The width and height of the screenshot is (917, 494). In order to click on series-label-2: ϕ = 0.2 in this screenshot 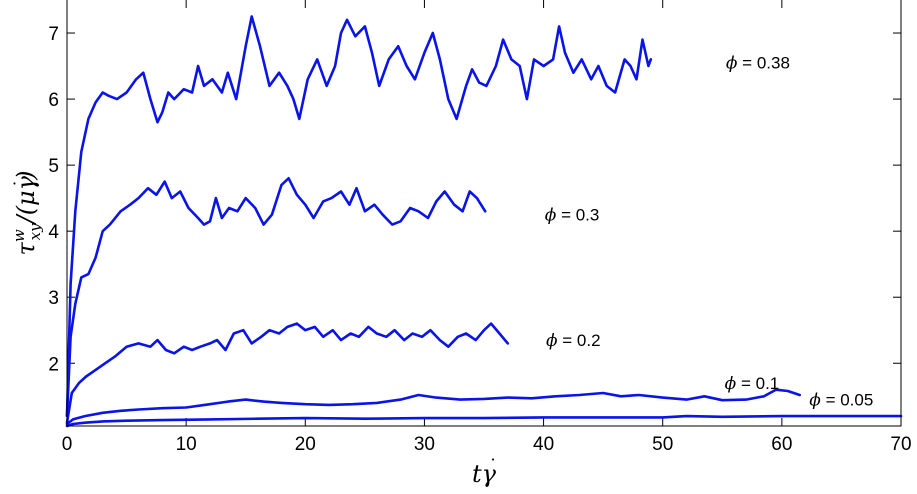, I will do `click(573, 341)`.